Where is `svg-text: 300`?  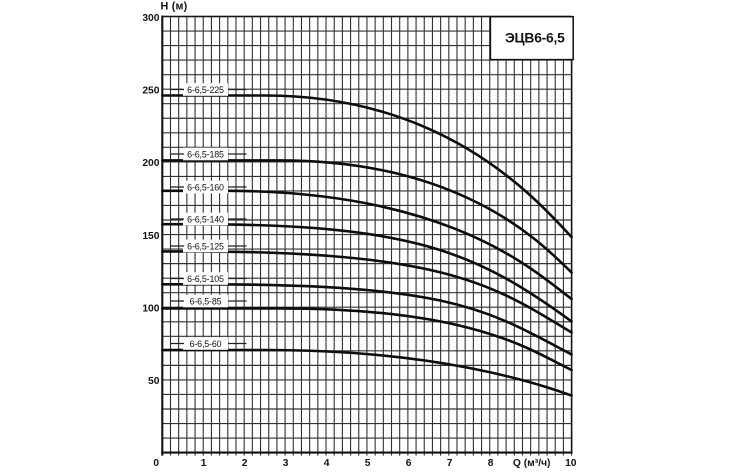 svg-text: 300 is located at coordinates (150, 18).